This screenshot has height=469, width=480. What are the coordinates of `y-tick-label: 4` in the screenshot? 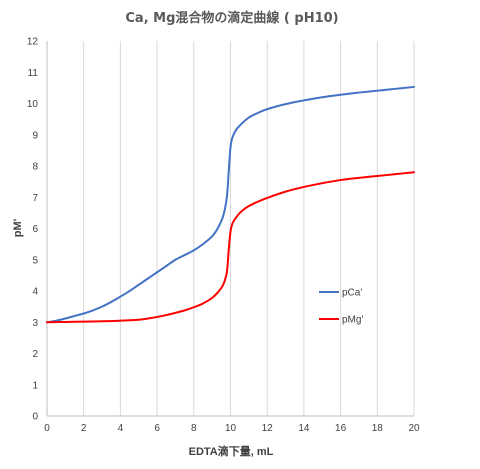 It's located at (35, 292).